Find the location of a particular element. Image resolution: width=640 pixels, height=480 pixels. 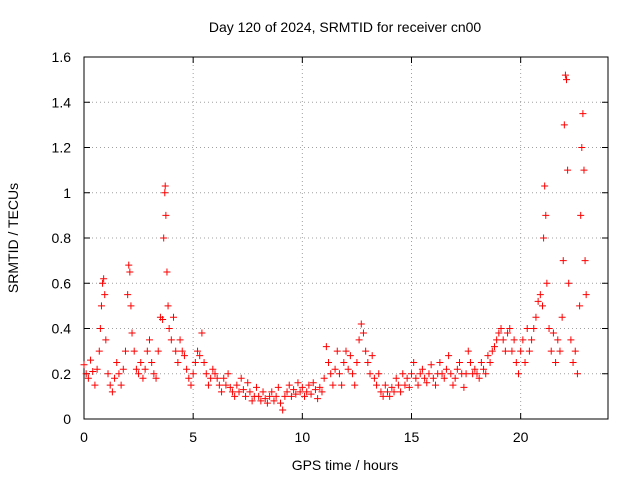

x-tick-label: 10 is located at coordinates (303, 437).